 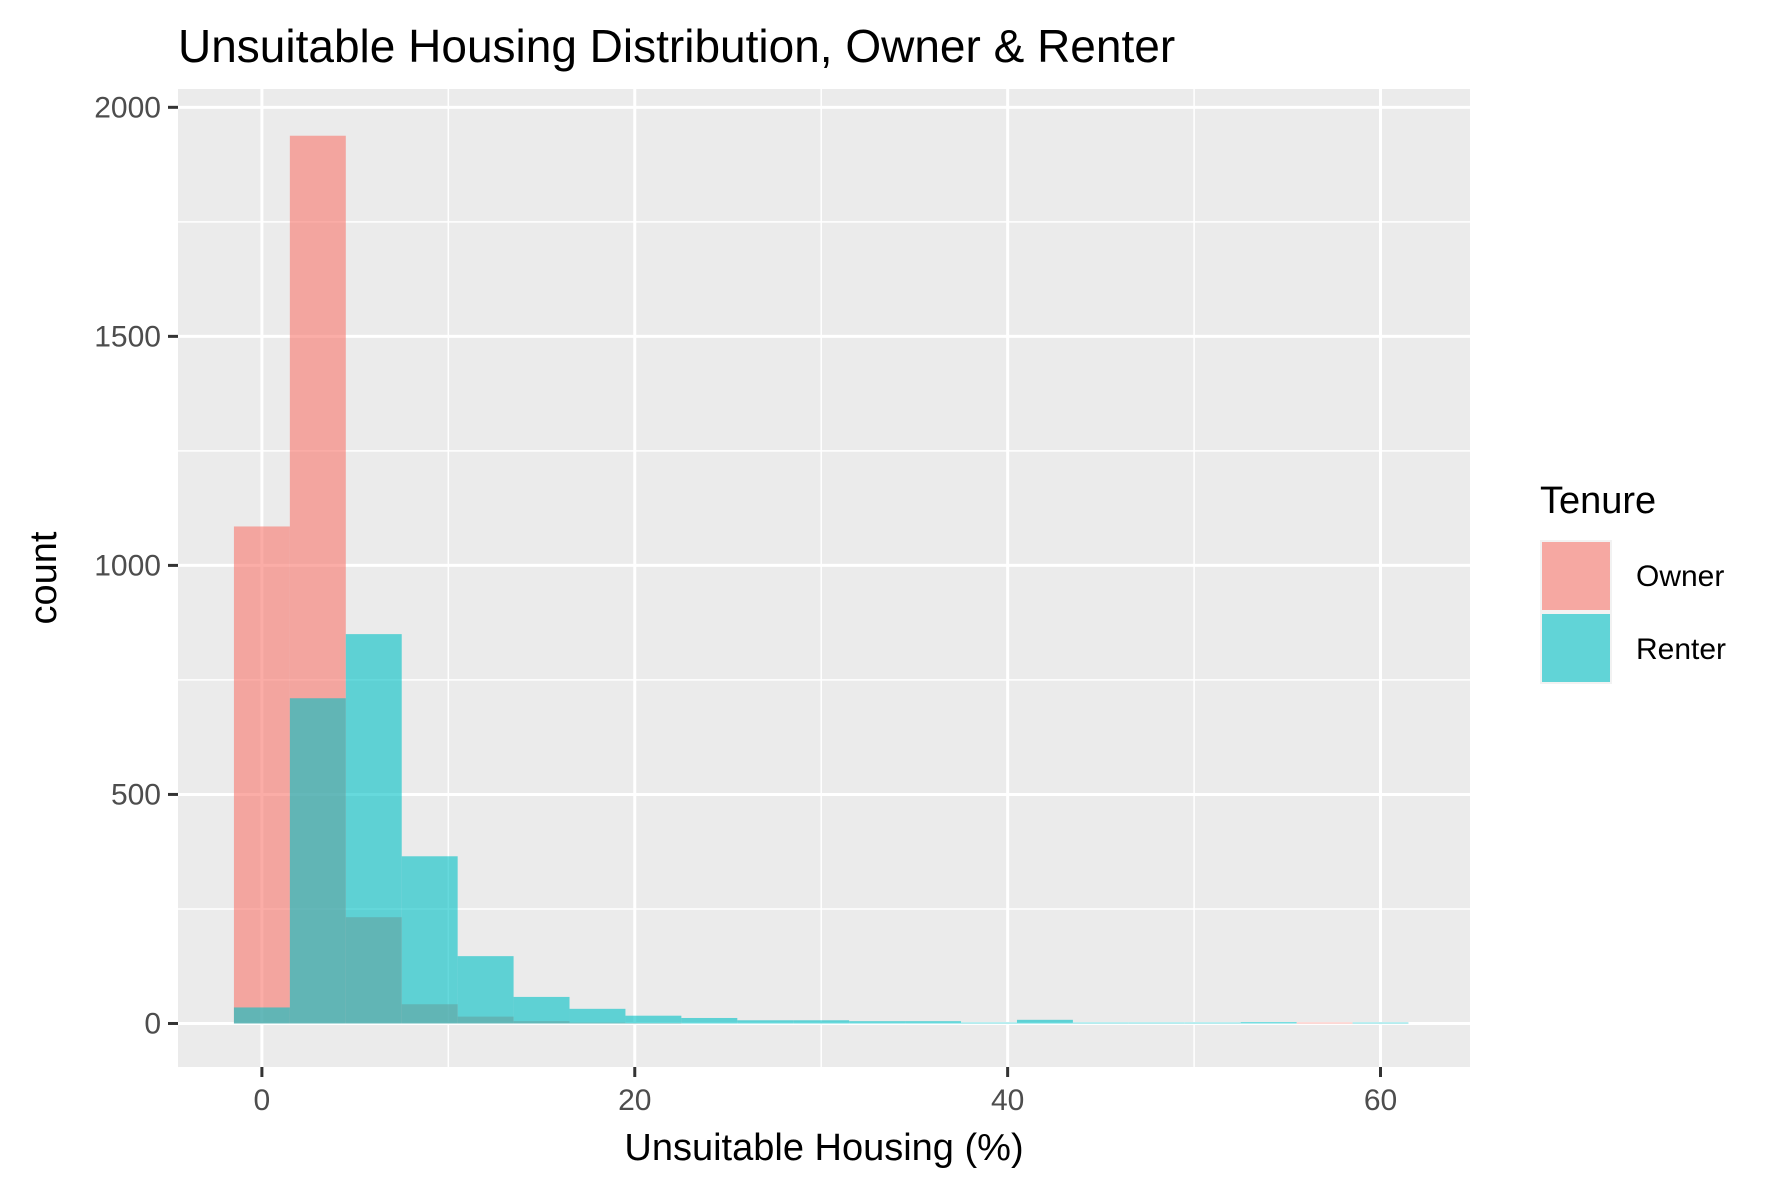 I want to click on y-tick-label: 0, so click(x=152, y=1023).